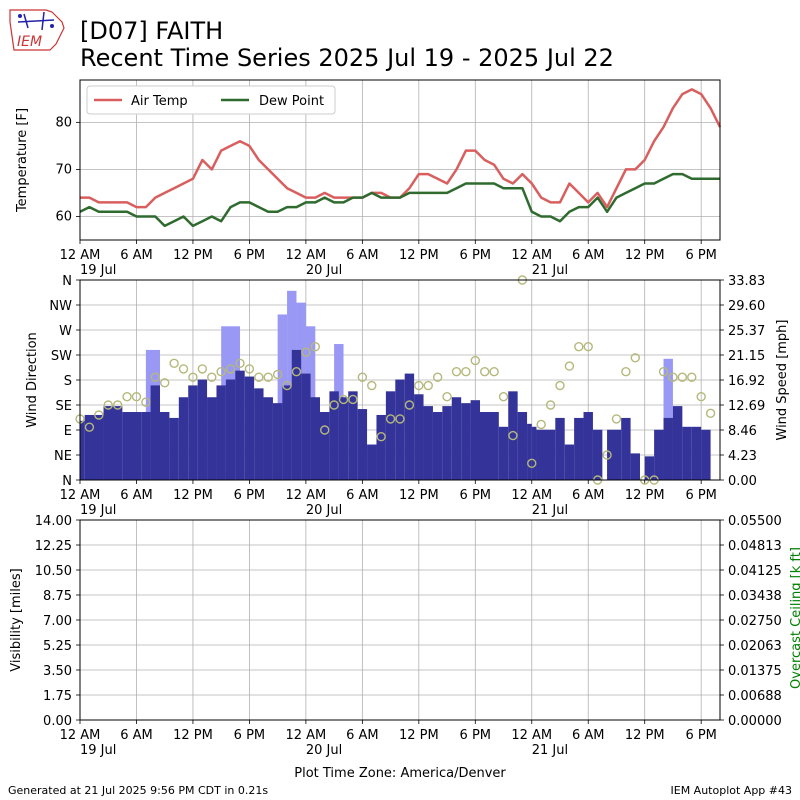 This screenshot has width=800, height=800. What do you see at coordinates (159, 101) in the screenshot?
I see `legend-label-air-temp: Air Temp` at bounding box center [159, 101].